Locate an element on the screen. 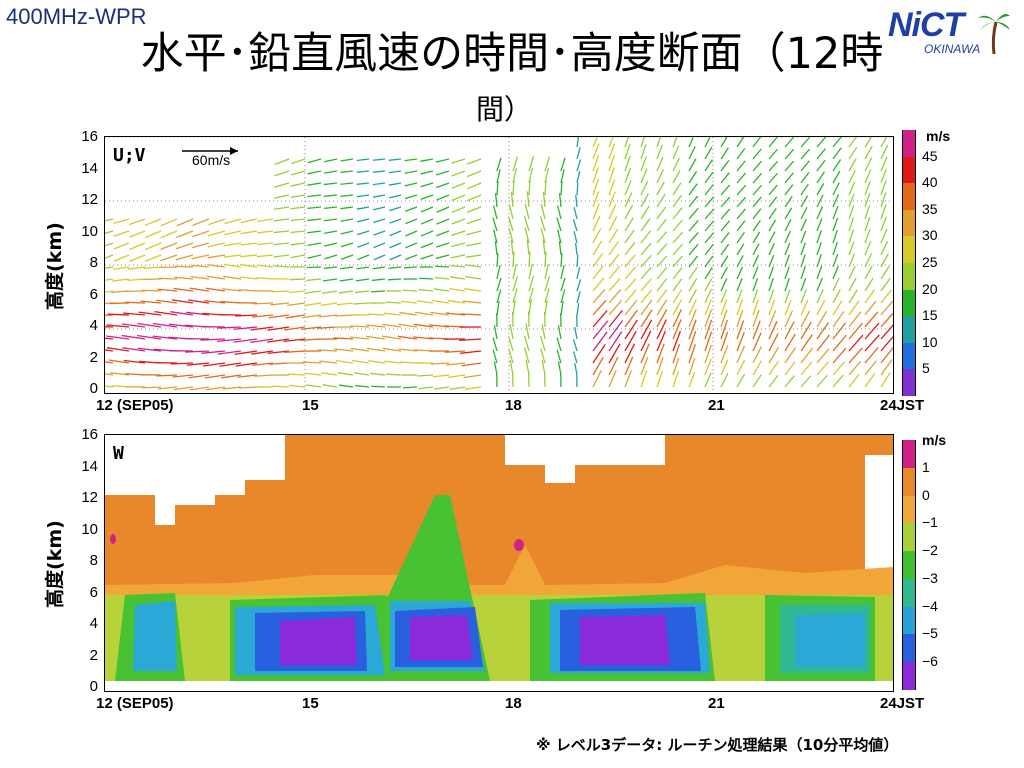 The height and width of the screenshot is (768, 1024). colorbar-label: 15 is located at coordinates (930, 315).